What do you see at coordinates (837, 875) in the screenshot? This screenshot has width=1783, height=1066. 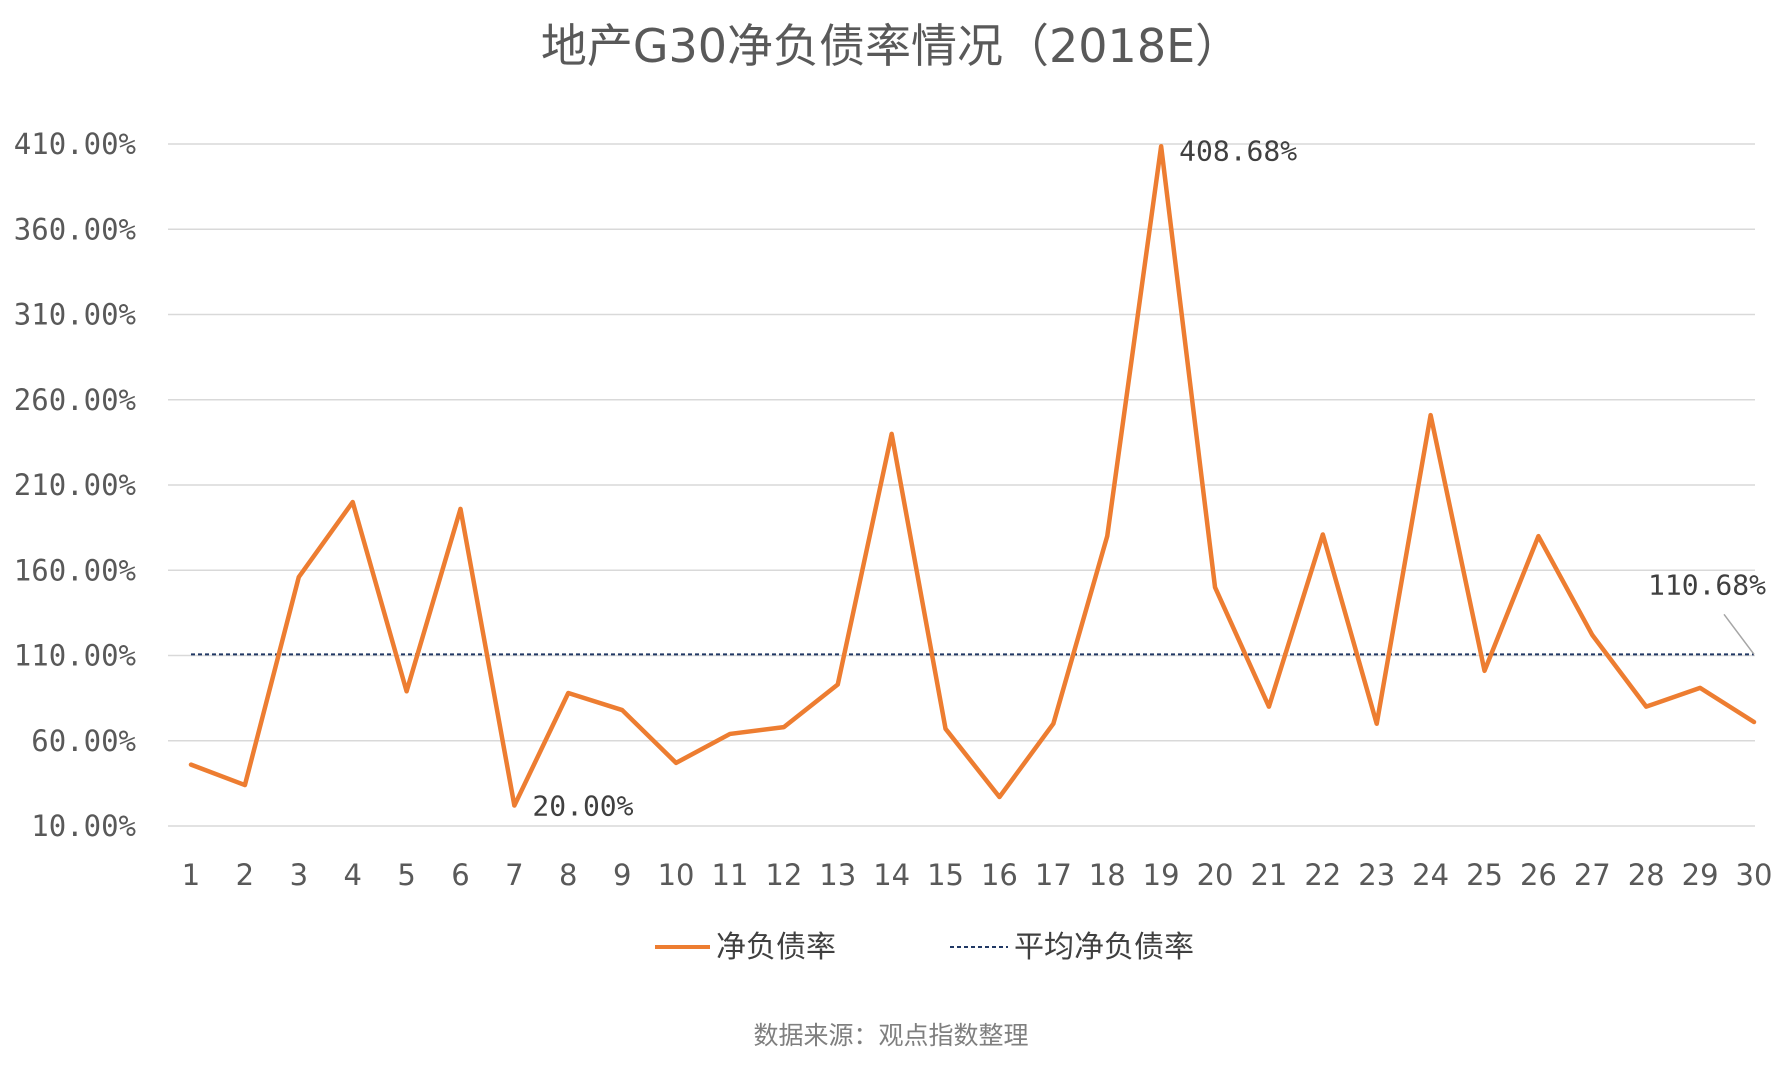 I see `x-tick-label: 13` at bounding box center [837, 875].